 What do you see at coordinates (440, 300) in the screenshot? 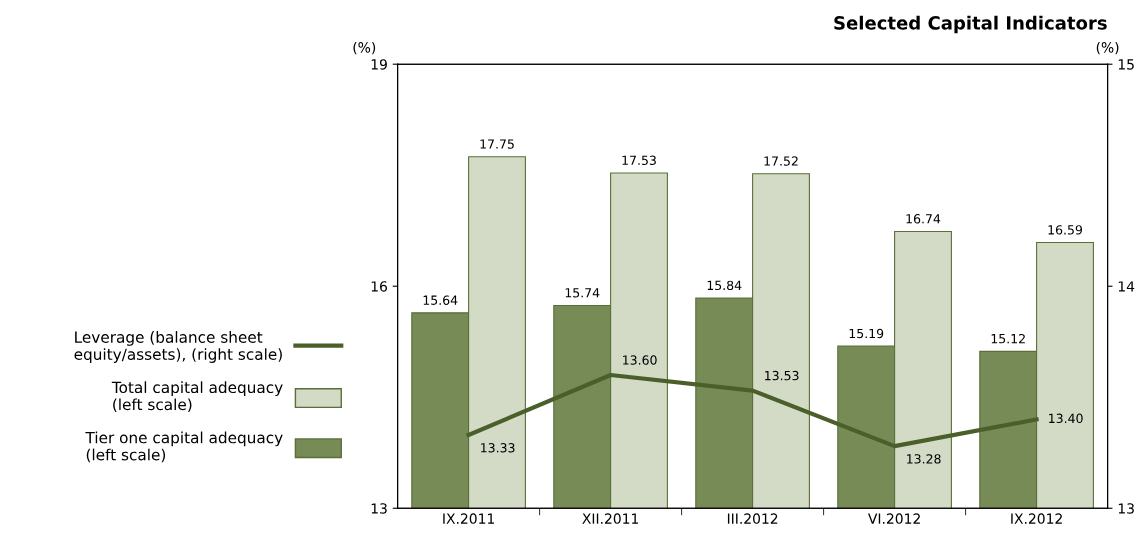
I see `data-label: 15.64` at bounding box center [440, 300].